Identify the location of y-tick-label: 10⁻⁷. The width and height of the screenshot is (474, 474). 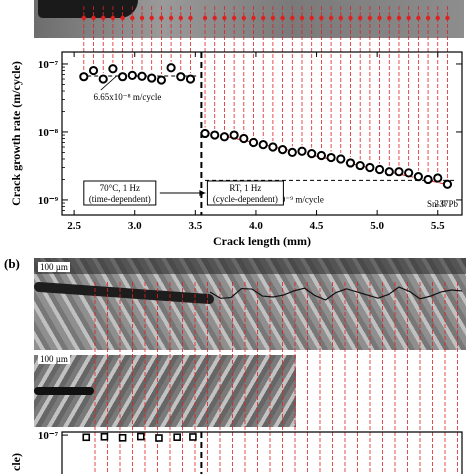
(48, 65).